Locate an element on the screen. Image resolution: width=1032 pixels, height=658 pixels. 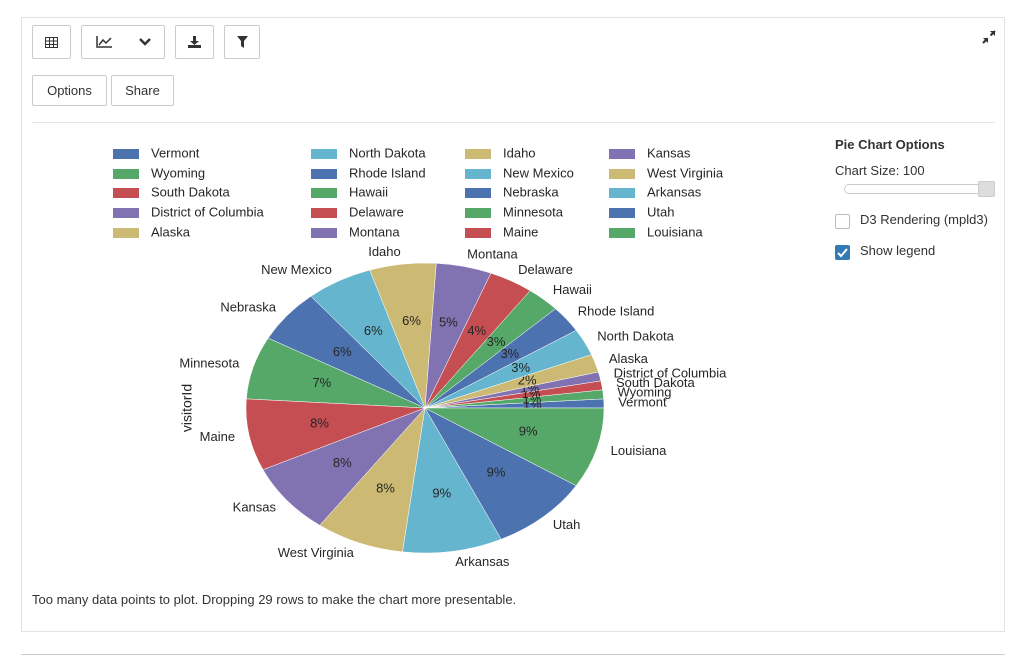
legend-label: Show legend is located at coordinates (898, 250).